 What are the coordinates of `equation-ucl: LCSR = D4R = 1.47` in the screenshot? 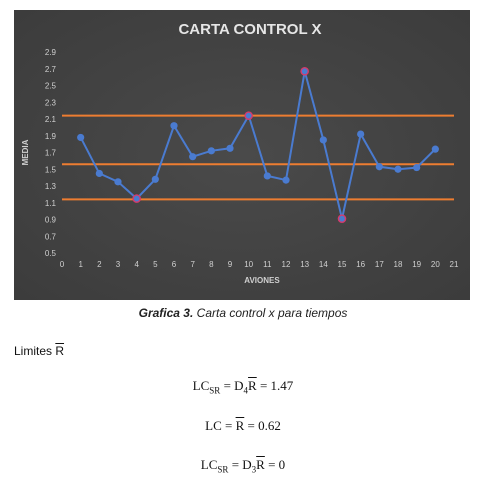 It's located at (243, 387).